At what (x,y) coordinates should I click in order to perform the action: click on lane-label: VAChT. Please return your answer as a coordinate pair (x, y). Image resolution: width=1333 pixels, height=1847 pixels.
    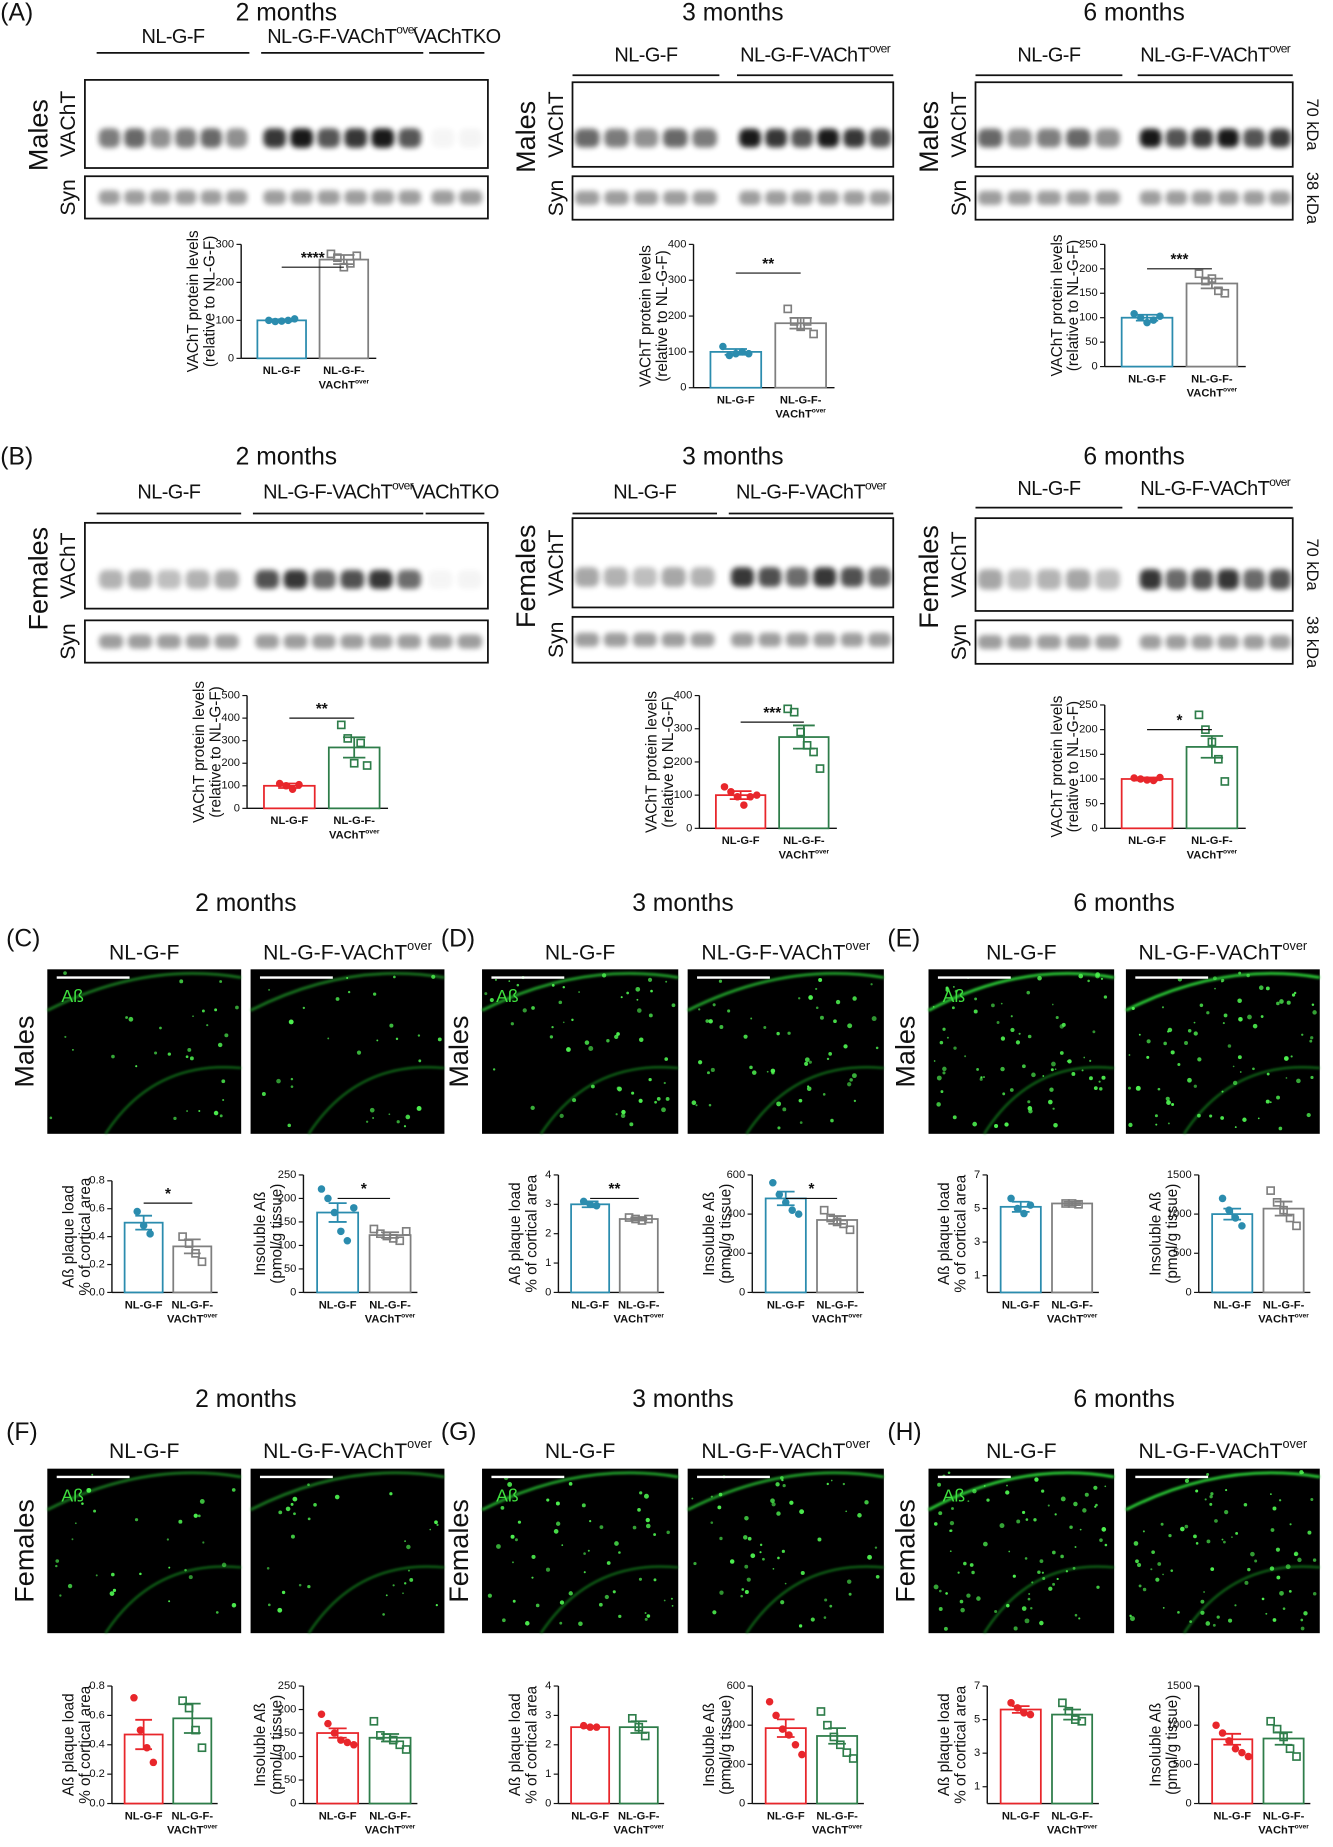
    Looking at the image, I should click on (556, 124).